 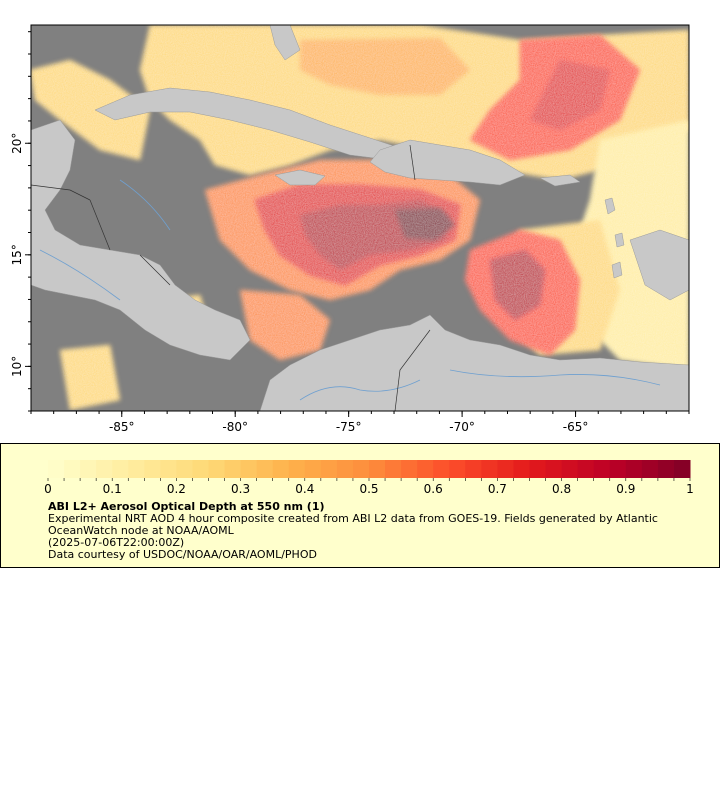 What do you see at coordinates (570, 95) in the screenshot?
I see `aod-region-northeast-core` at bounding box center [570, 95].